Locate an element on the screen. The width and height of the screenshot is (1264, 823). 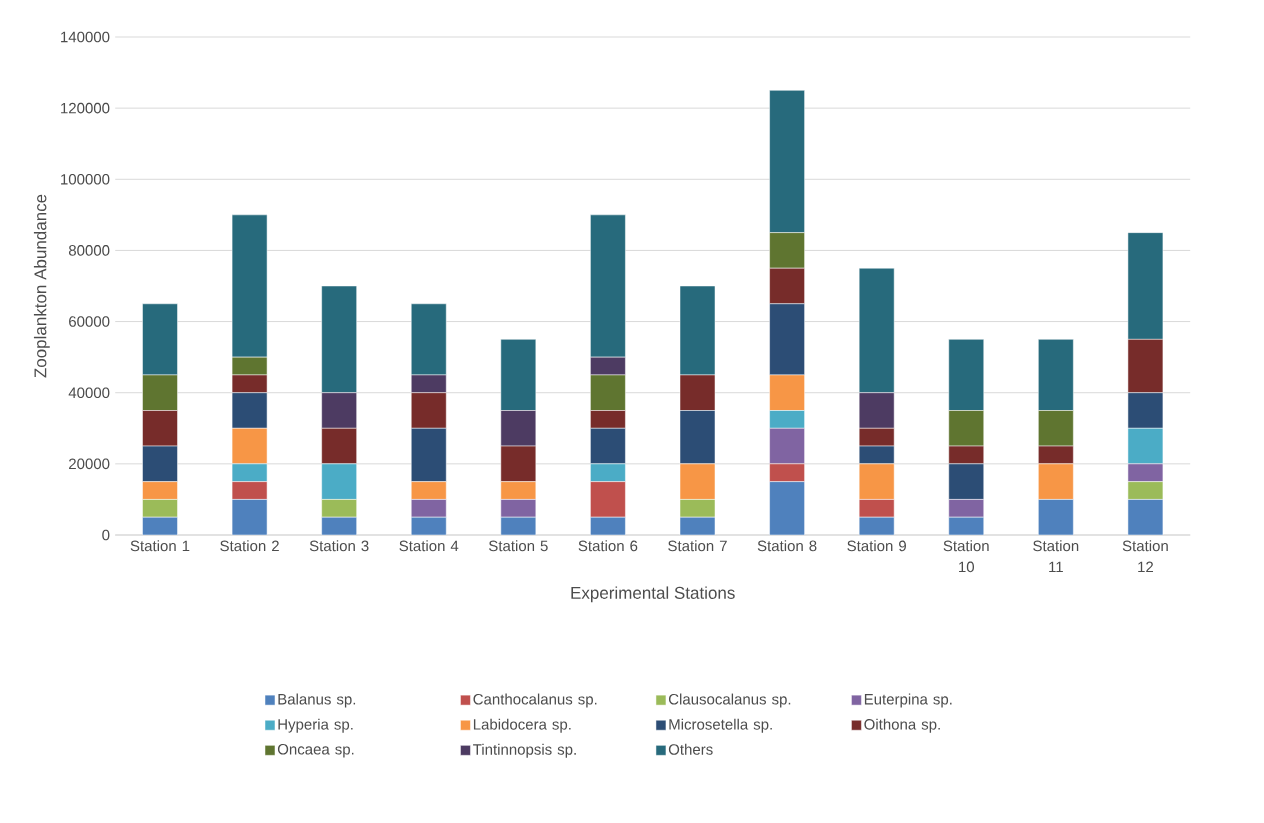
y-tick-label: 0 is located at coordinates (106, 535).